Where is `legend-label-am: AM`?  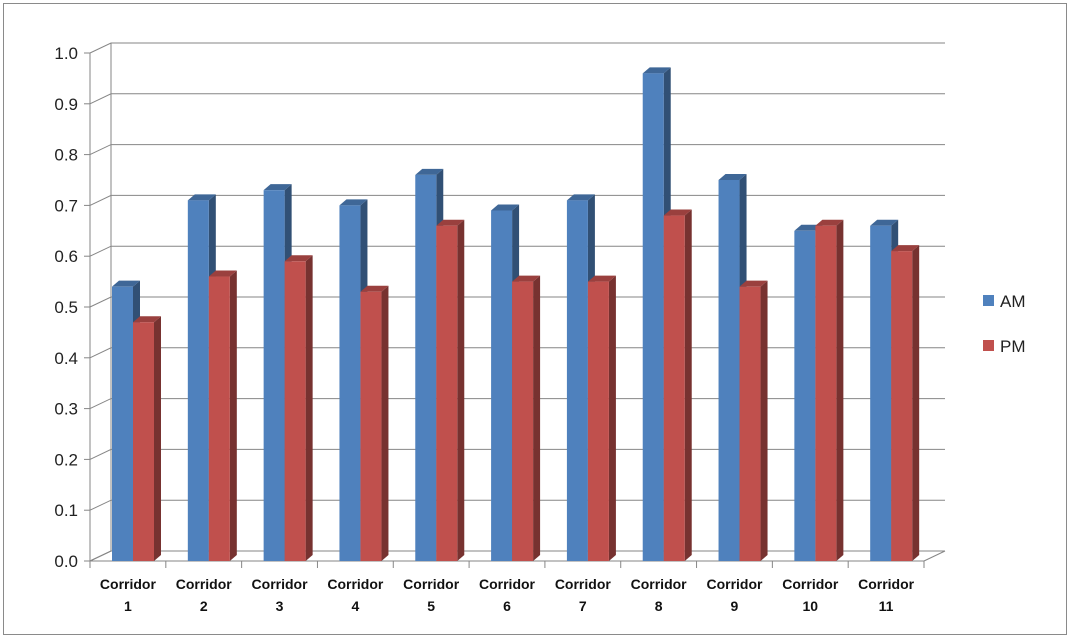 legend-label-am: AM is located at coordinates (1013, 301).